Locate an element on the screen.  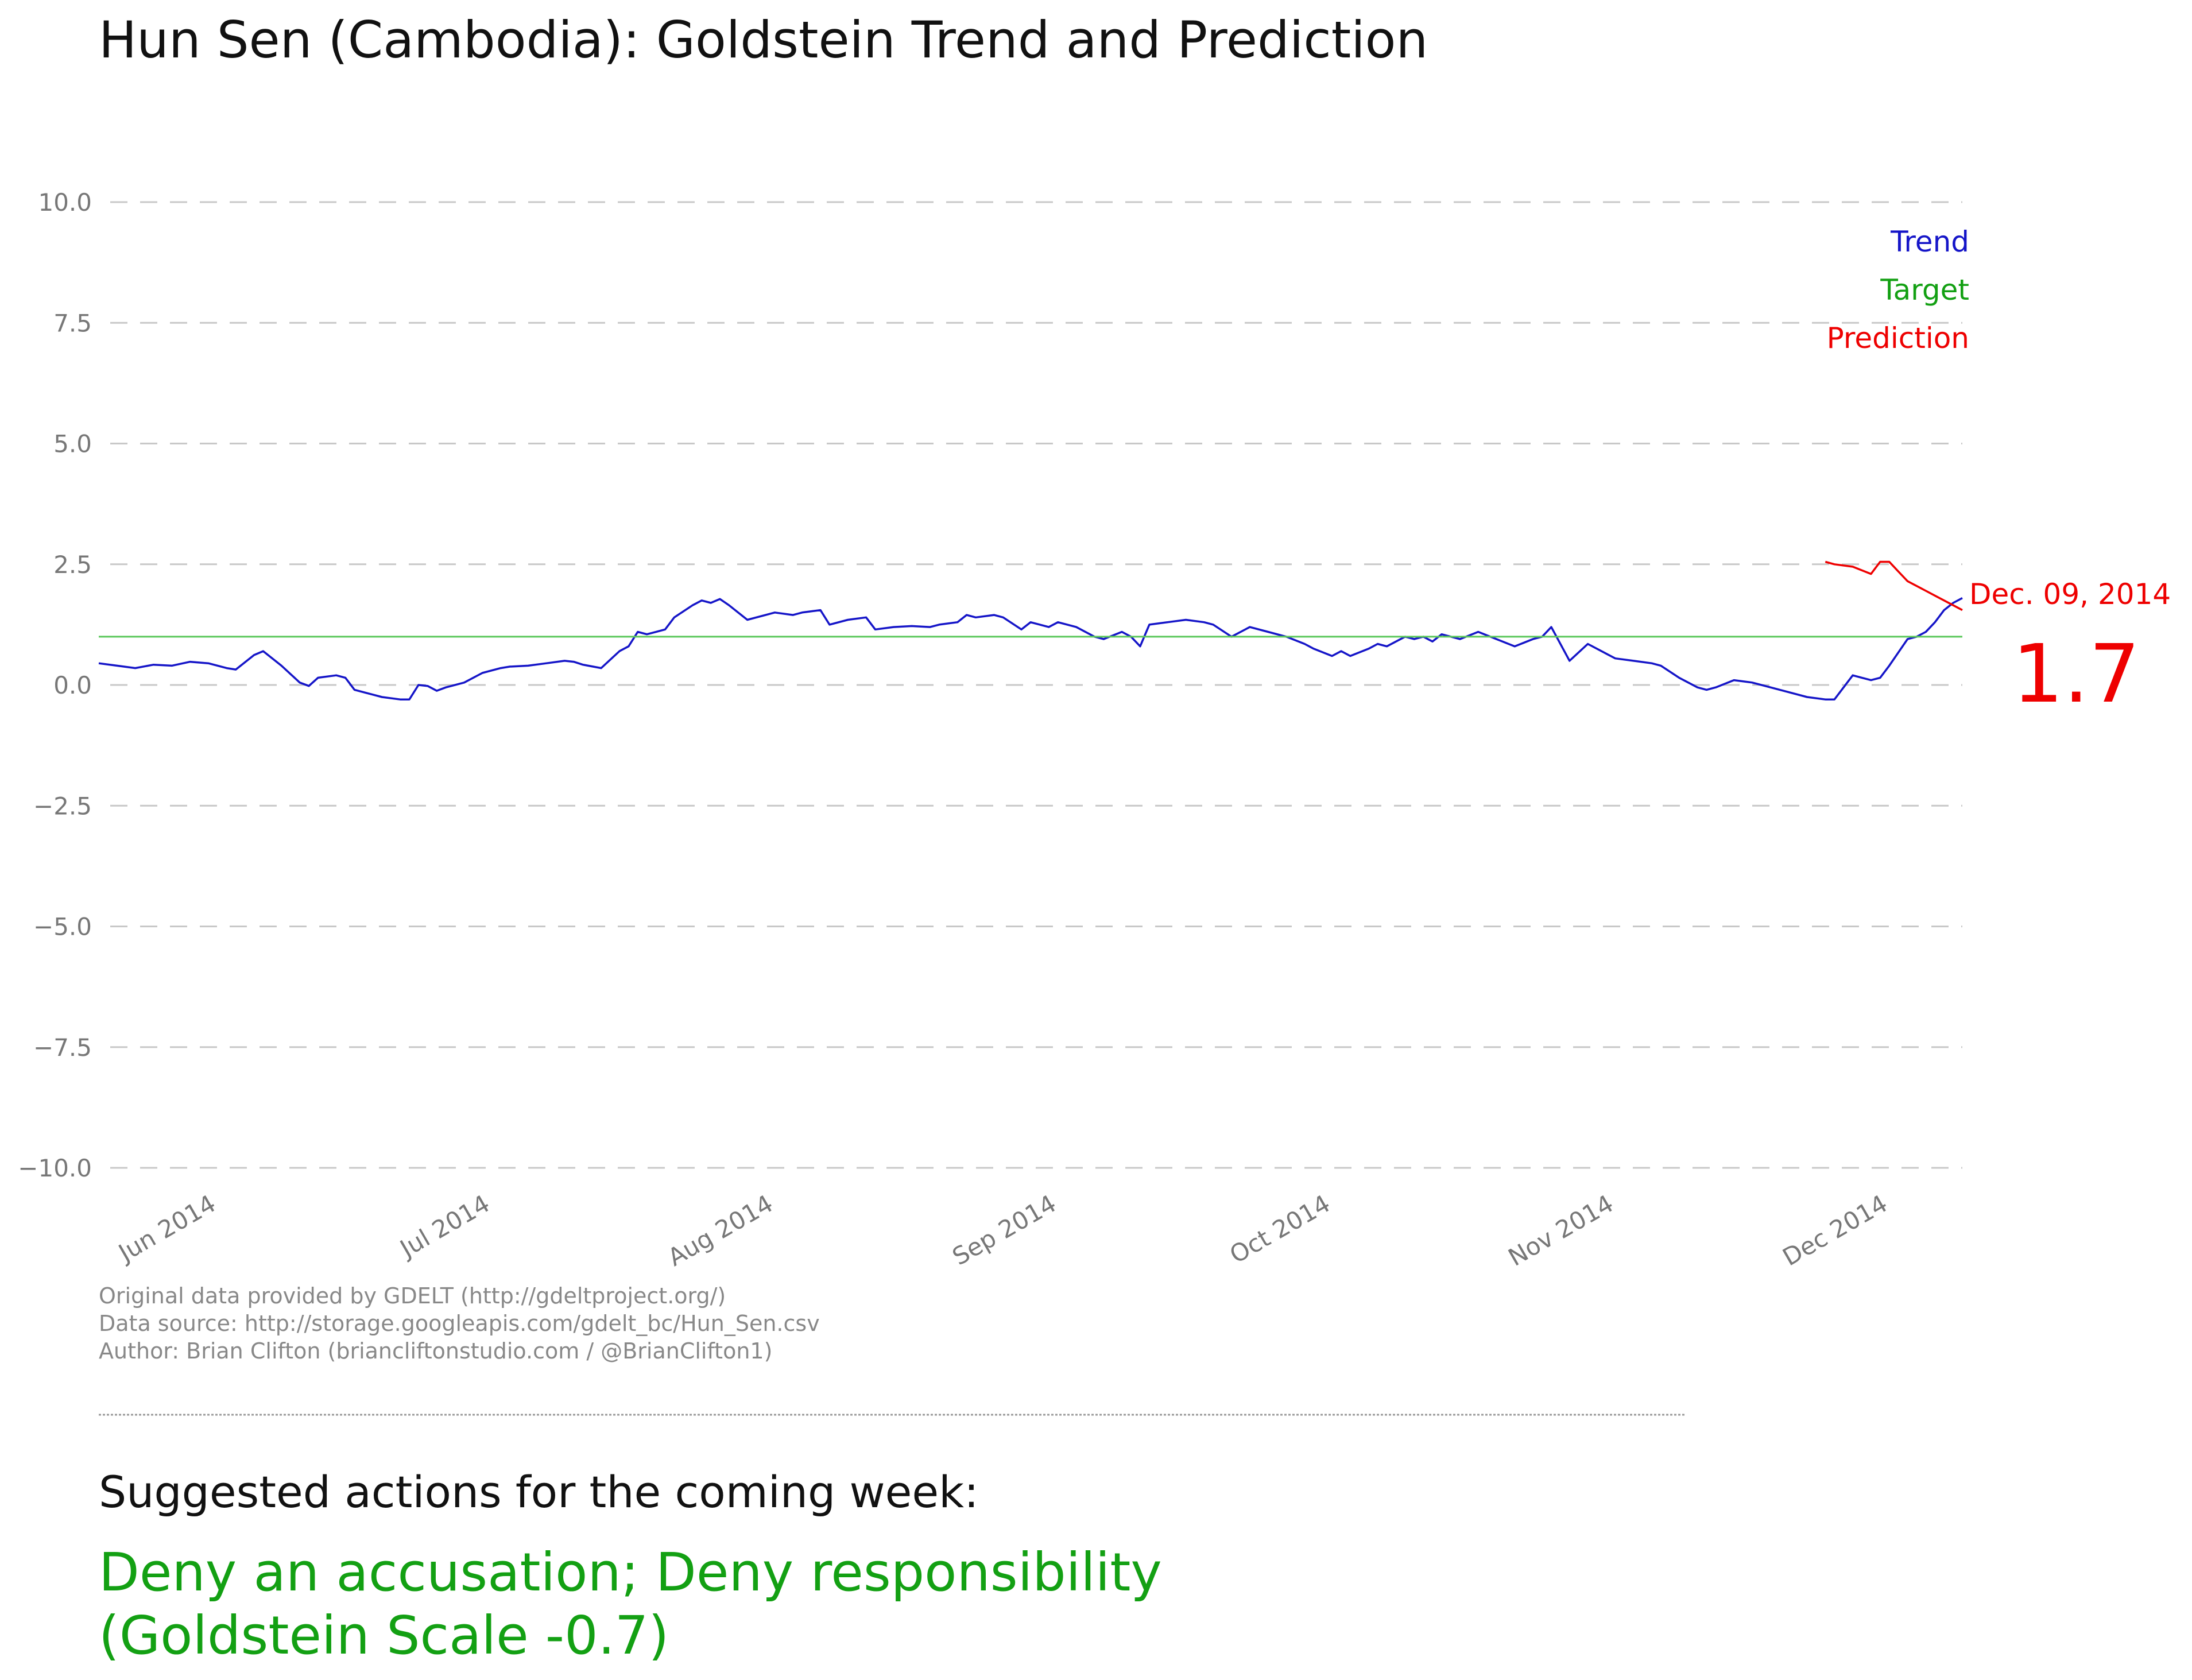
y-tick-label: −2.5 is located at coordinates (62, 806).